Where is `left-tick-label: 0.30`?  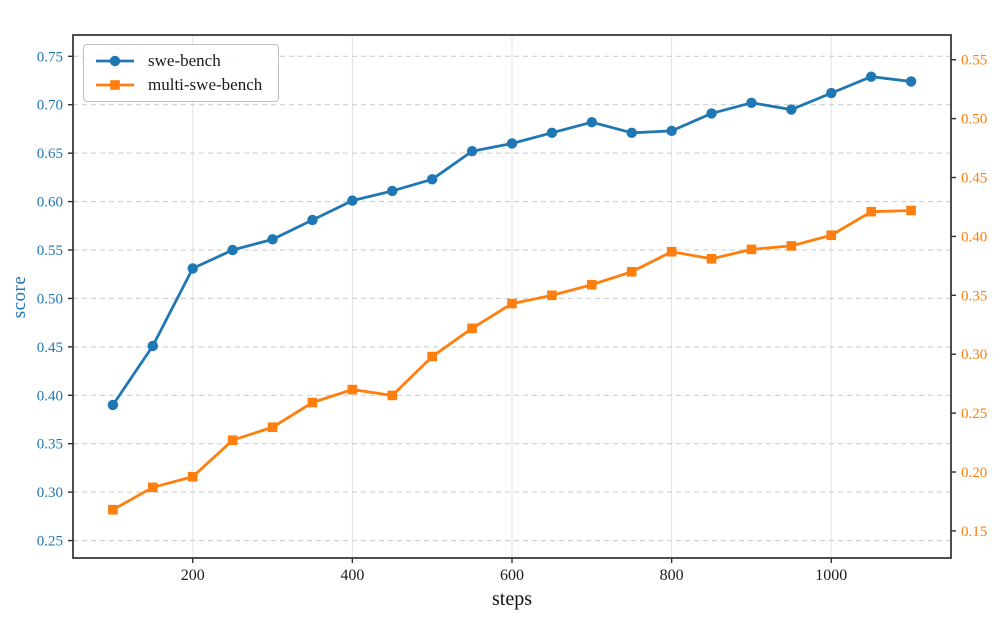 left-tick-label: 0.30 is located at coordinates (50, 493).